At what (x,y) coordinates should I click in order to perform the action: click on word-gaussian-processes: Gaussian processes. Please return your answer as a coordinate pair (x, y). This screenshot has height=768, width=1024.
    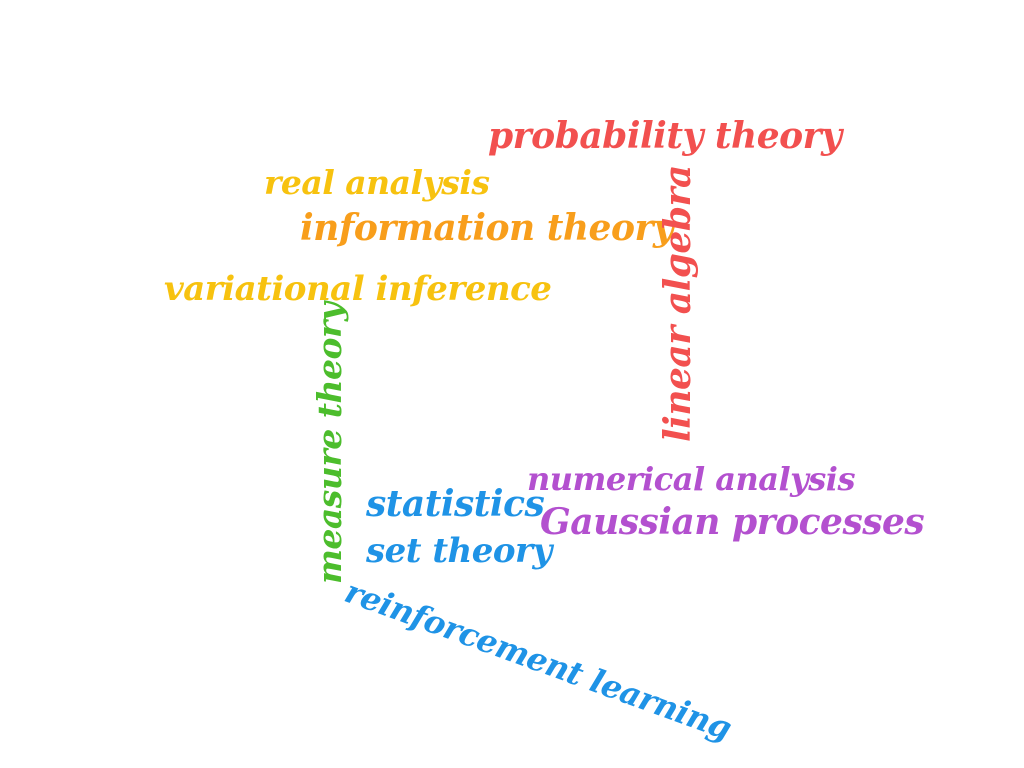
    Looking at the image, I should click on (732, 522).